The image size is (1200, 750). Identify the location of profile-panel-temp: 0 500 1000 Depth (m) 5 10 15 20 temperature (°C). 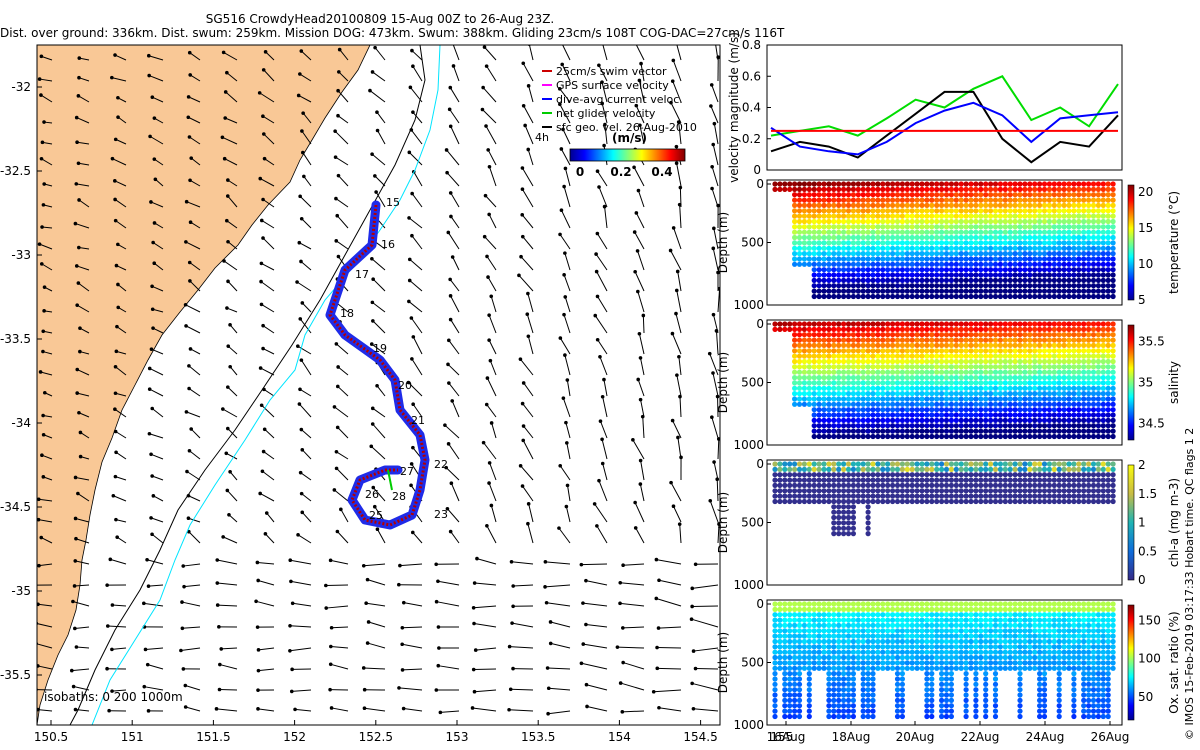
(948, 244).